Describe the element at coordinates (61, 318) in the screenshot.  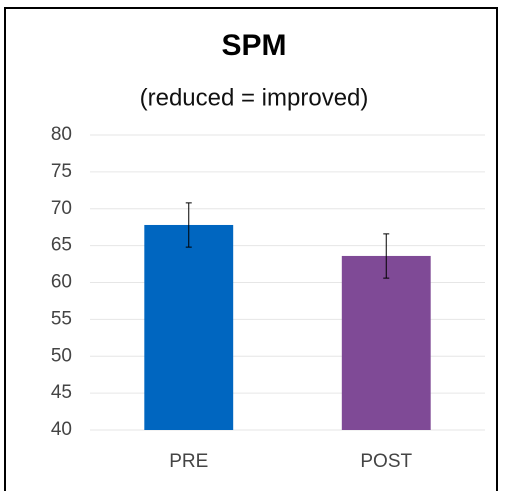
I see `y-tick-label: 55` at that location.